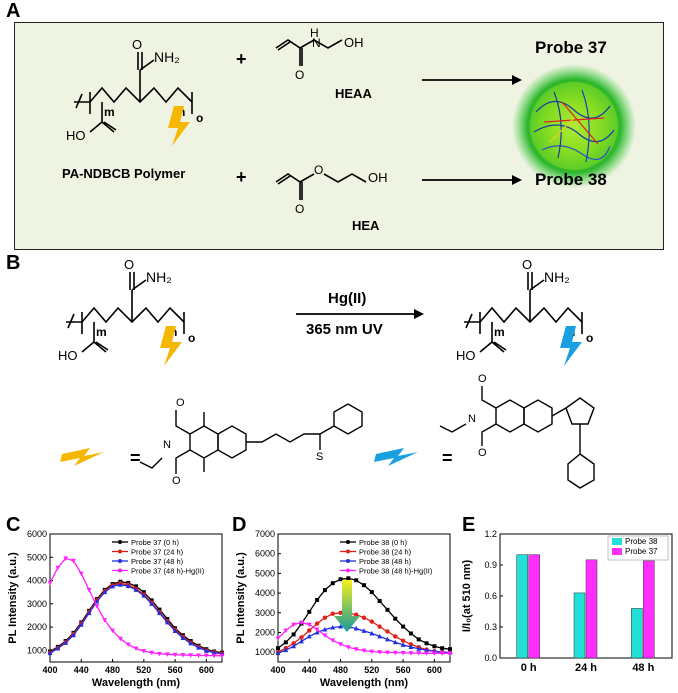 Image resolution: width=678 pixels, height=693 pixels. Describe the element at coordinates (527, 265) in the screenshot. I see `o-label-b2: O` at that location.